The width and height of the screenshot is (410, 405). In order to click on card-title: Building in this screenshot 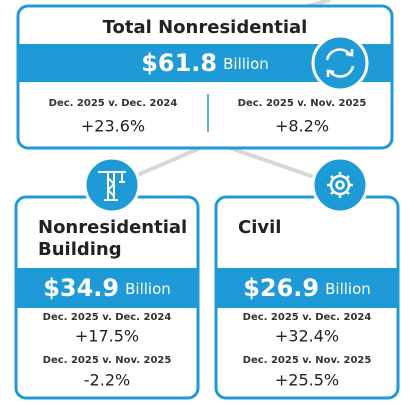, I will do `click(80, 249)`.